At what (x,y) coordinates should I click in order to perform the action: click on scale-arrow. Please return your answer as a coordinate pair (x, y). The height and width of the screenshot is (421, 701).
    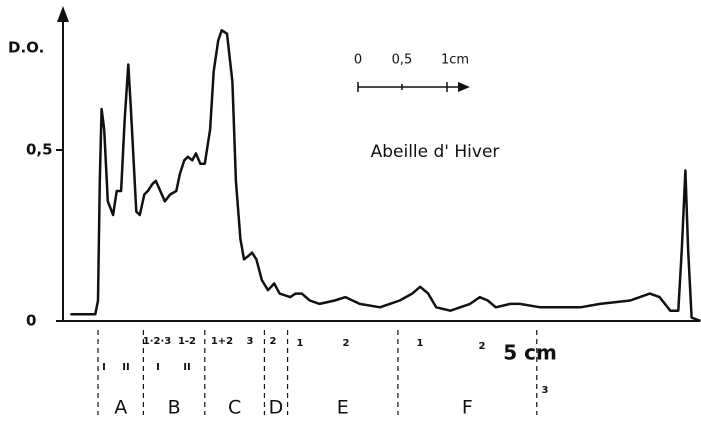
    Looking at the image, I should click on (464, 87).